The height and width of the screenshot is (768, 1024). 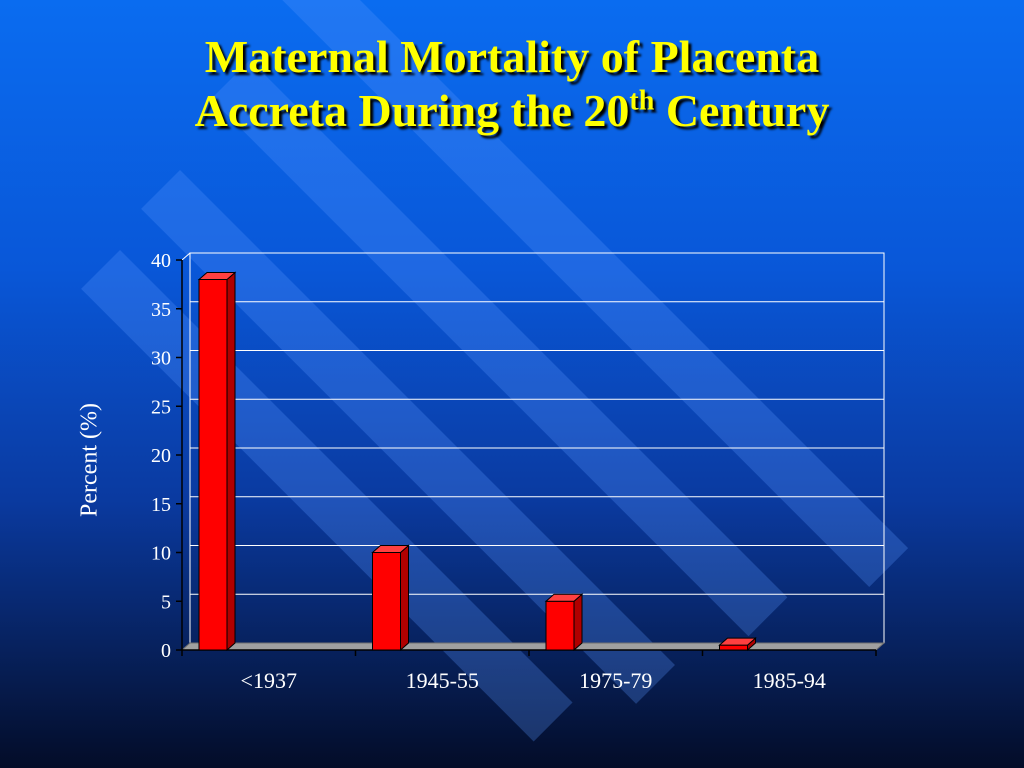 I want to click on y-tick-label: 0, so click(x=166, y=651).